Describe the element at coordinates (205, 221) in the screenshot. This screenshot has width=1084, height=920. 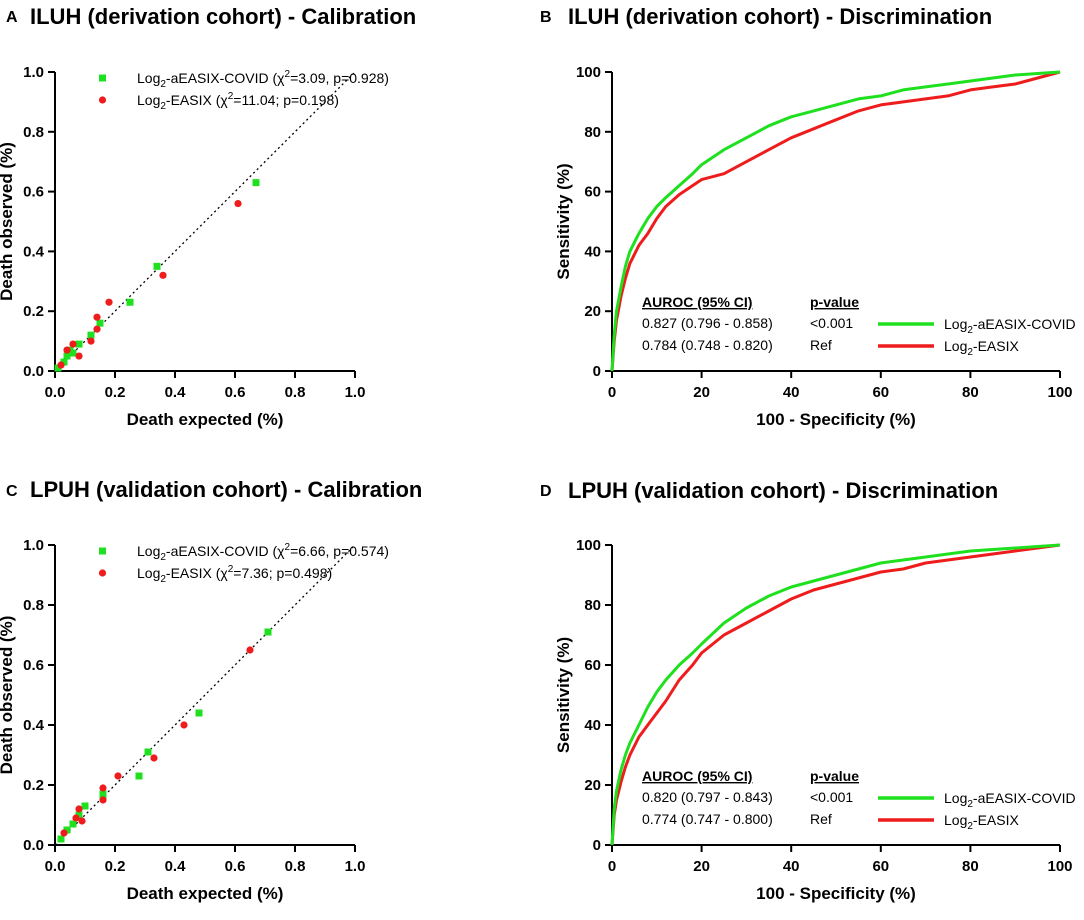
I see `reference-line` at that location.